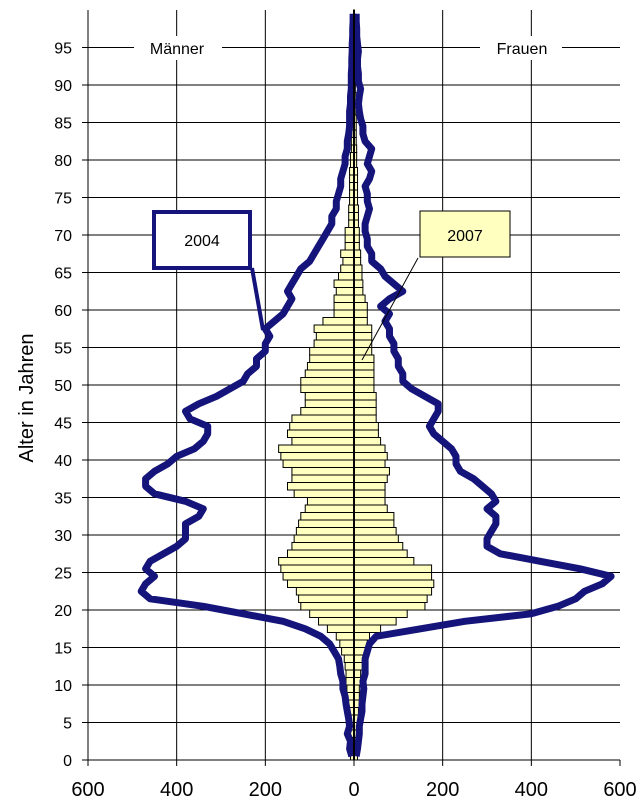 Image resolution: width=644 pixels, height=807 pixels. Describe the element at coordinates (521, 48) in the screenshot. I see `frauen-label-bg` at that location.